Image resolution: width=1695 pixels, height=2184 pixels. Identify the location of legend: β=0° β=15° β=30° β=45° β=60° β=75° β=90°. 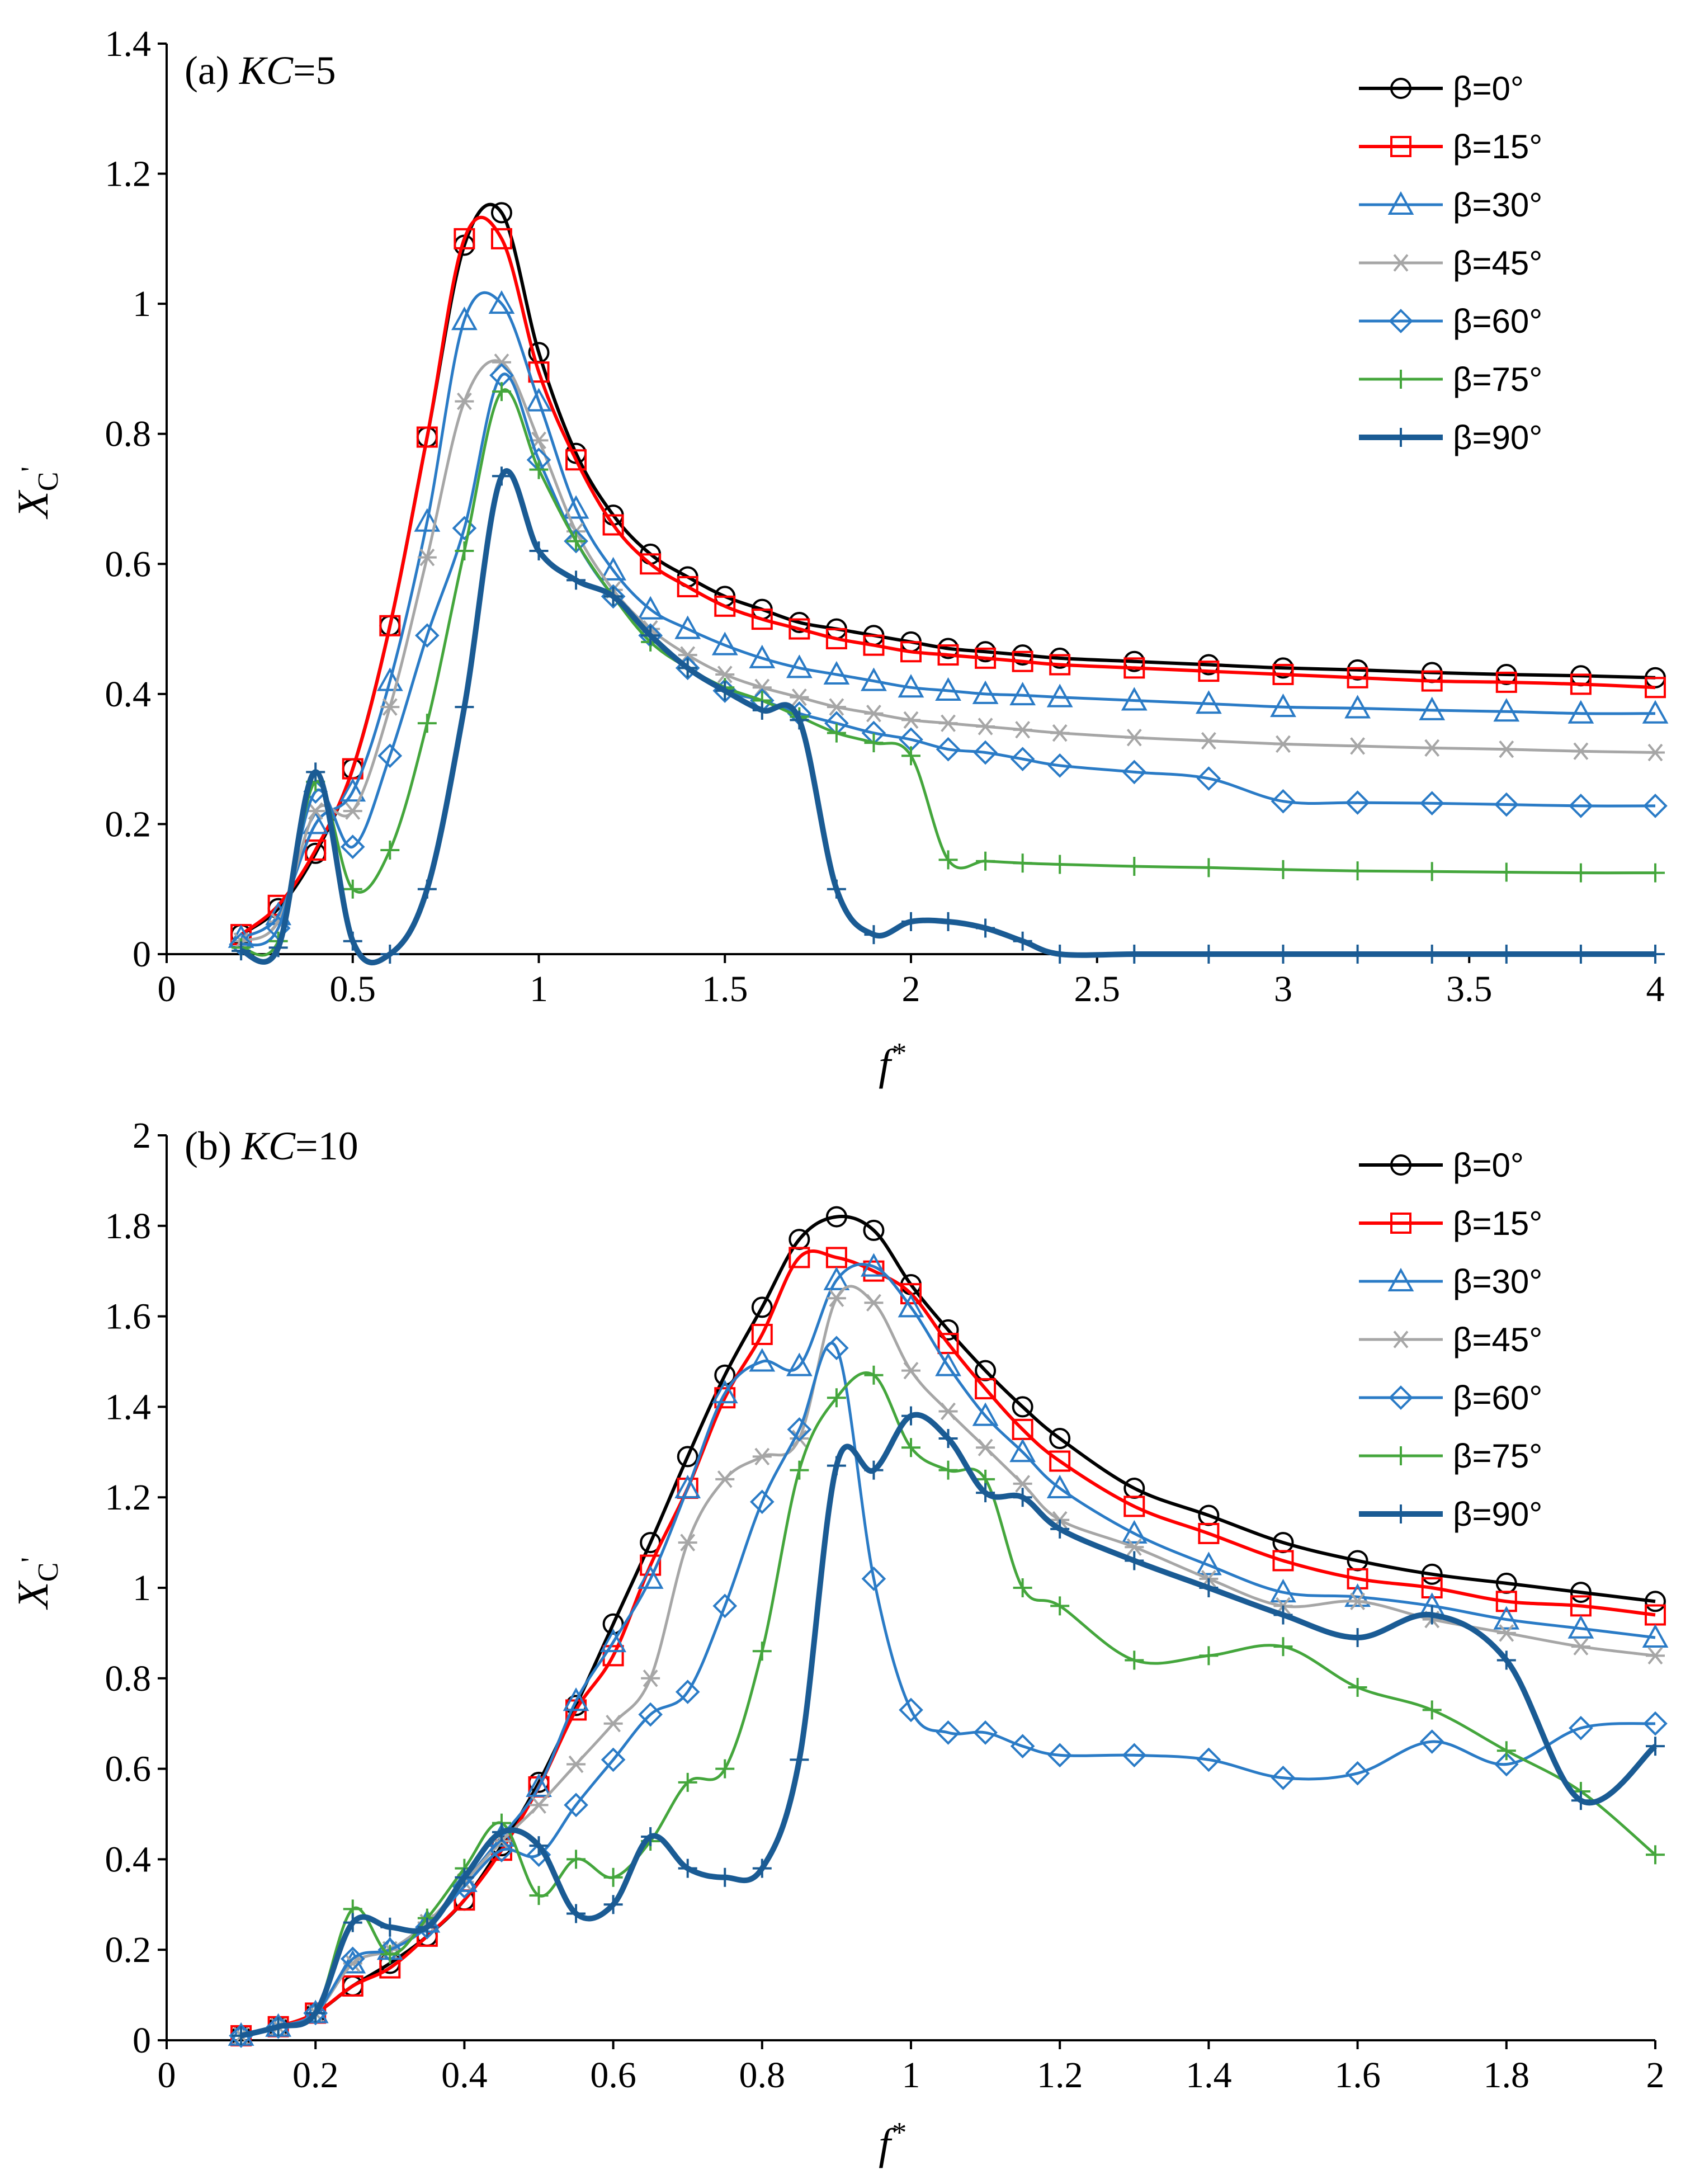
(1451, 1340).